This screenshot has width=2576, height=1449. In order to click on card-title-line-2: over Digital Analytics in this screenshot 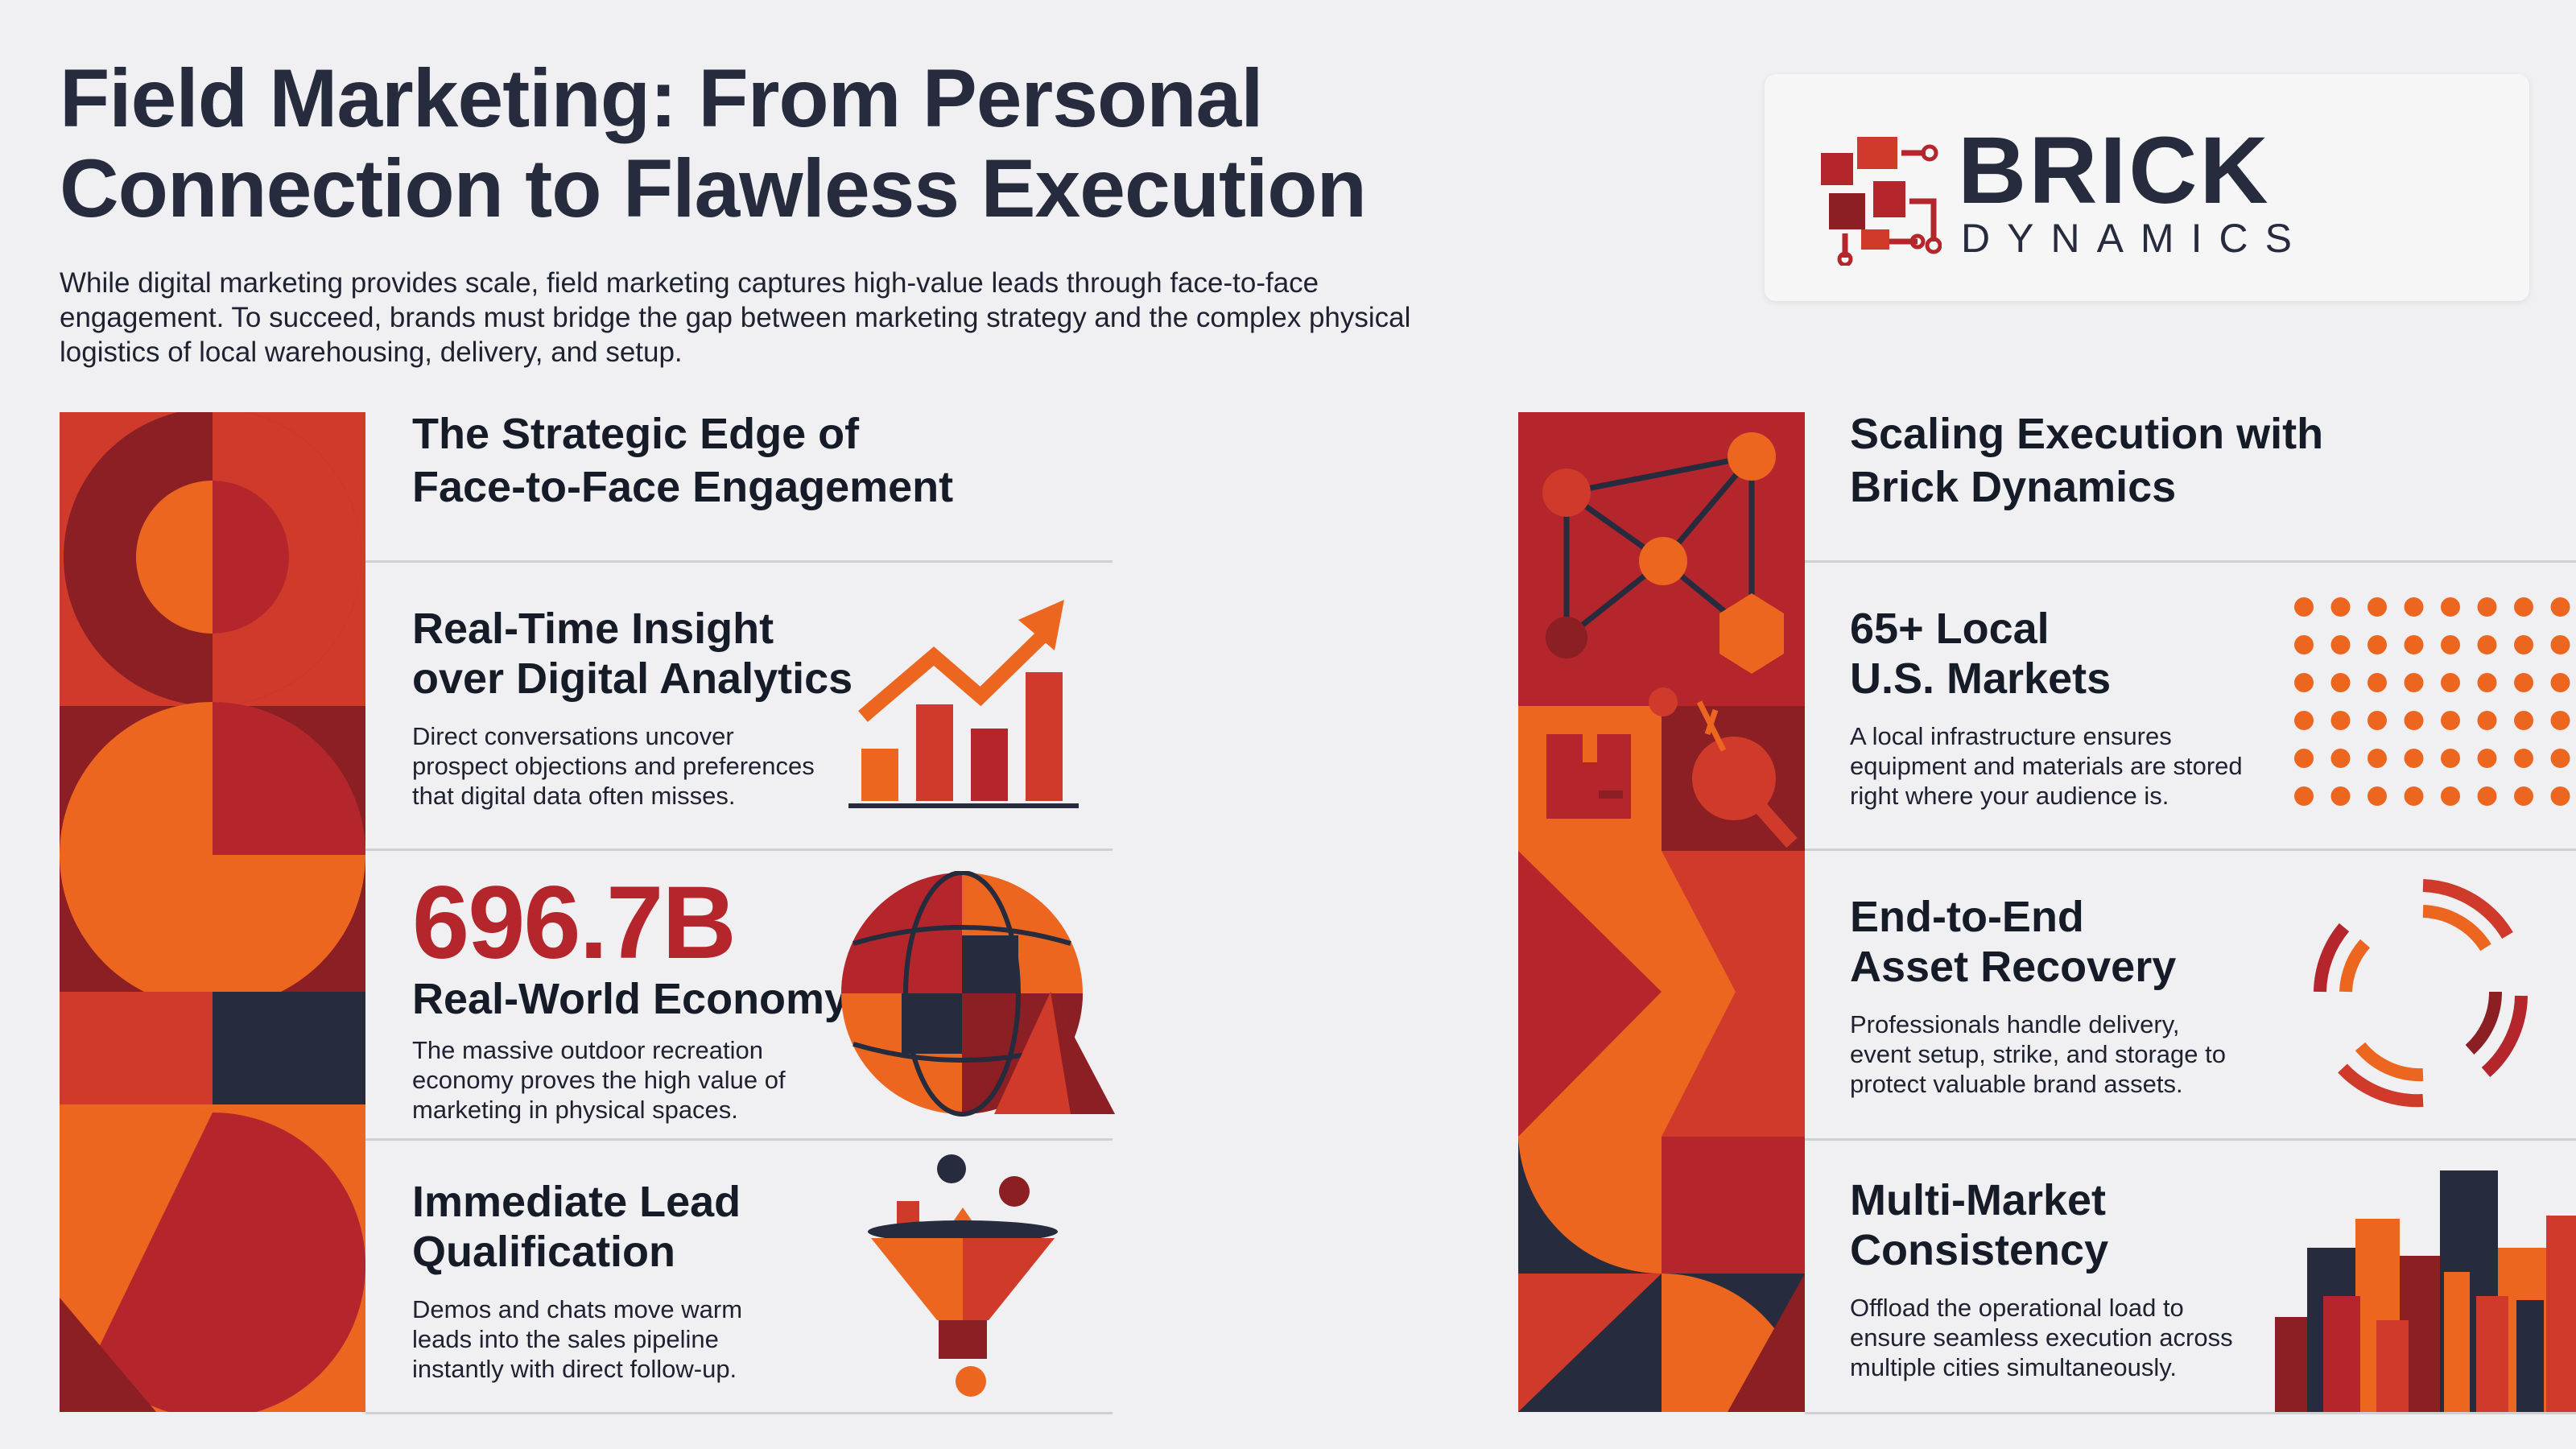, I will do `click(632, 678)`.